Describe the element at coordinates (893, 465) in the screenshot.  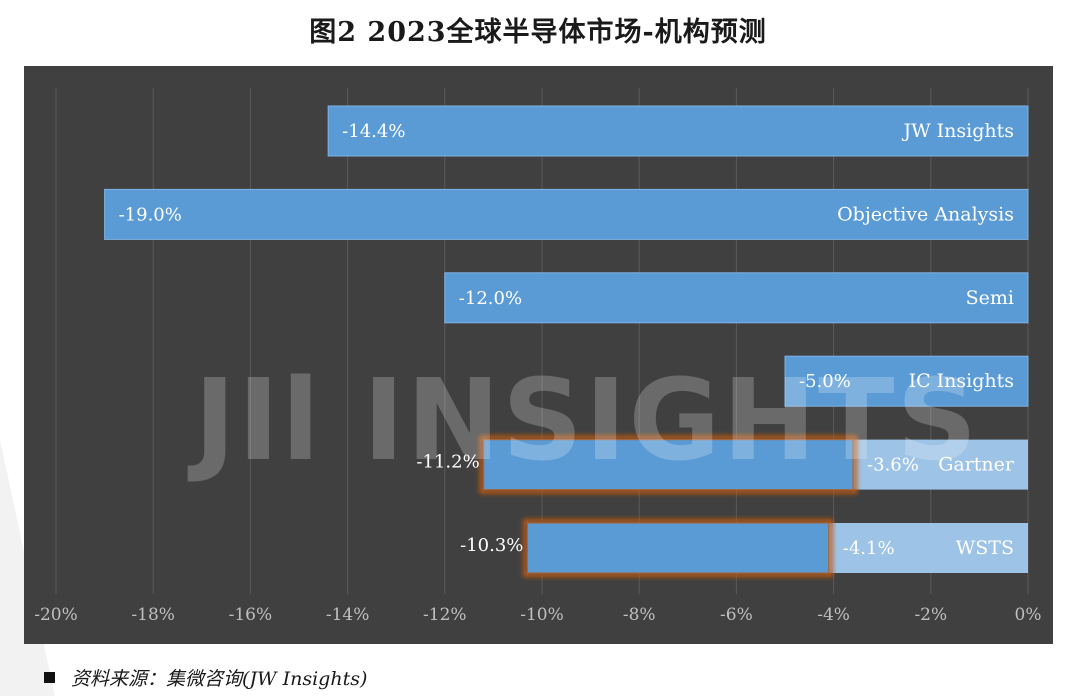
I see `data-label-inner: -3.6%` at that location.